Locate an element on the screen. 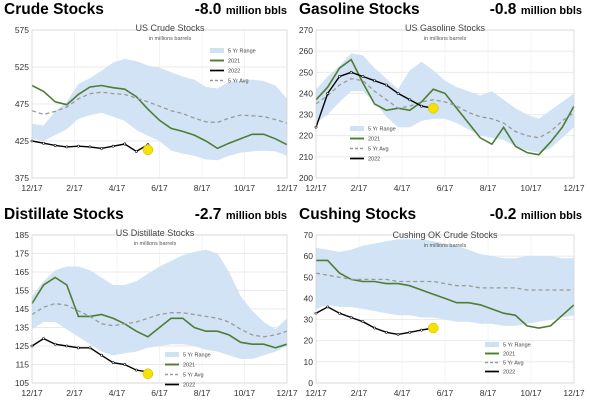 The height and width of the screenshot is (410, 590). y-tick-label: 50 is located at coordinates (309, 277).